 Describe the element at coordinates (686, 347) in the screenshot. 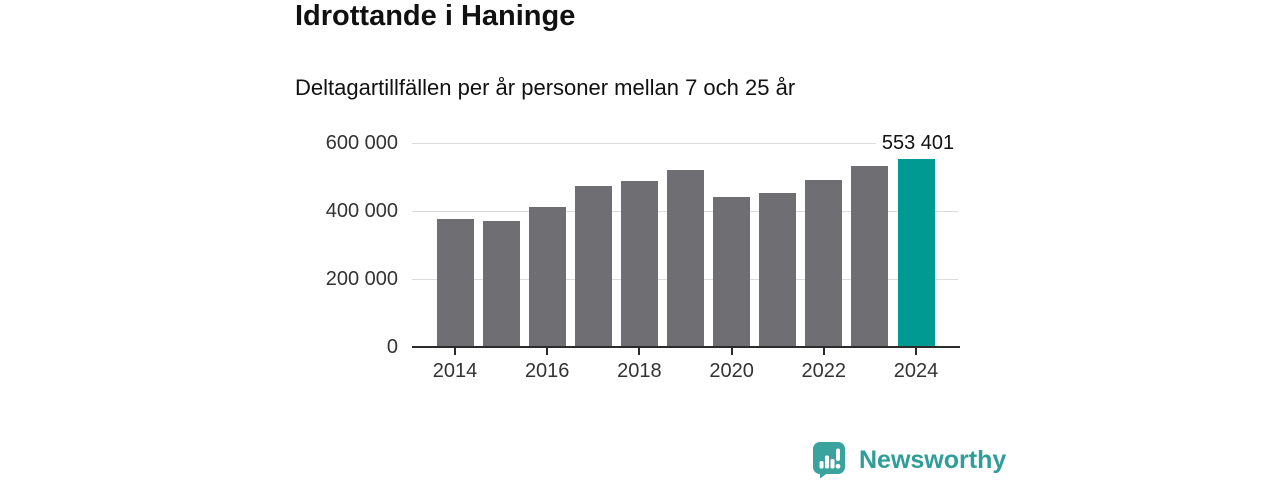

I see `x-axis-line` at that location.